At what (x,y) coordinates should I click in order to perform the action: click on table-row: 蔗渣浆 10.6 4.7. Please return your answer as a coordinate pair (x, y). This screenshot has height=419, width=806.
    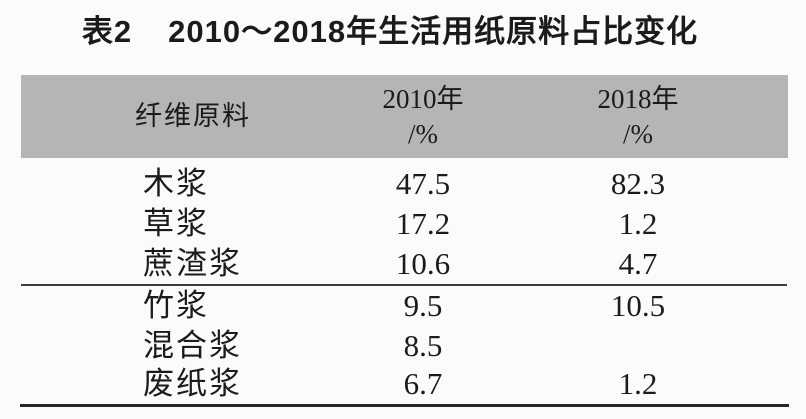
    Looking at the image, I should click on (404, 264).